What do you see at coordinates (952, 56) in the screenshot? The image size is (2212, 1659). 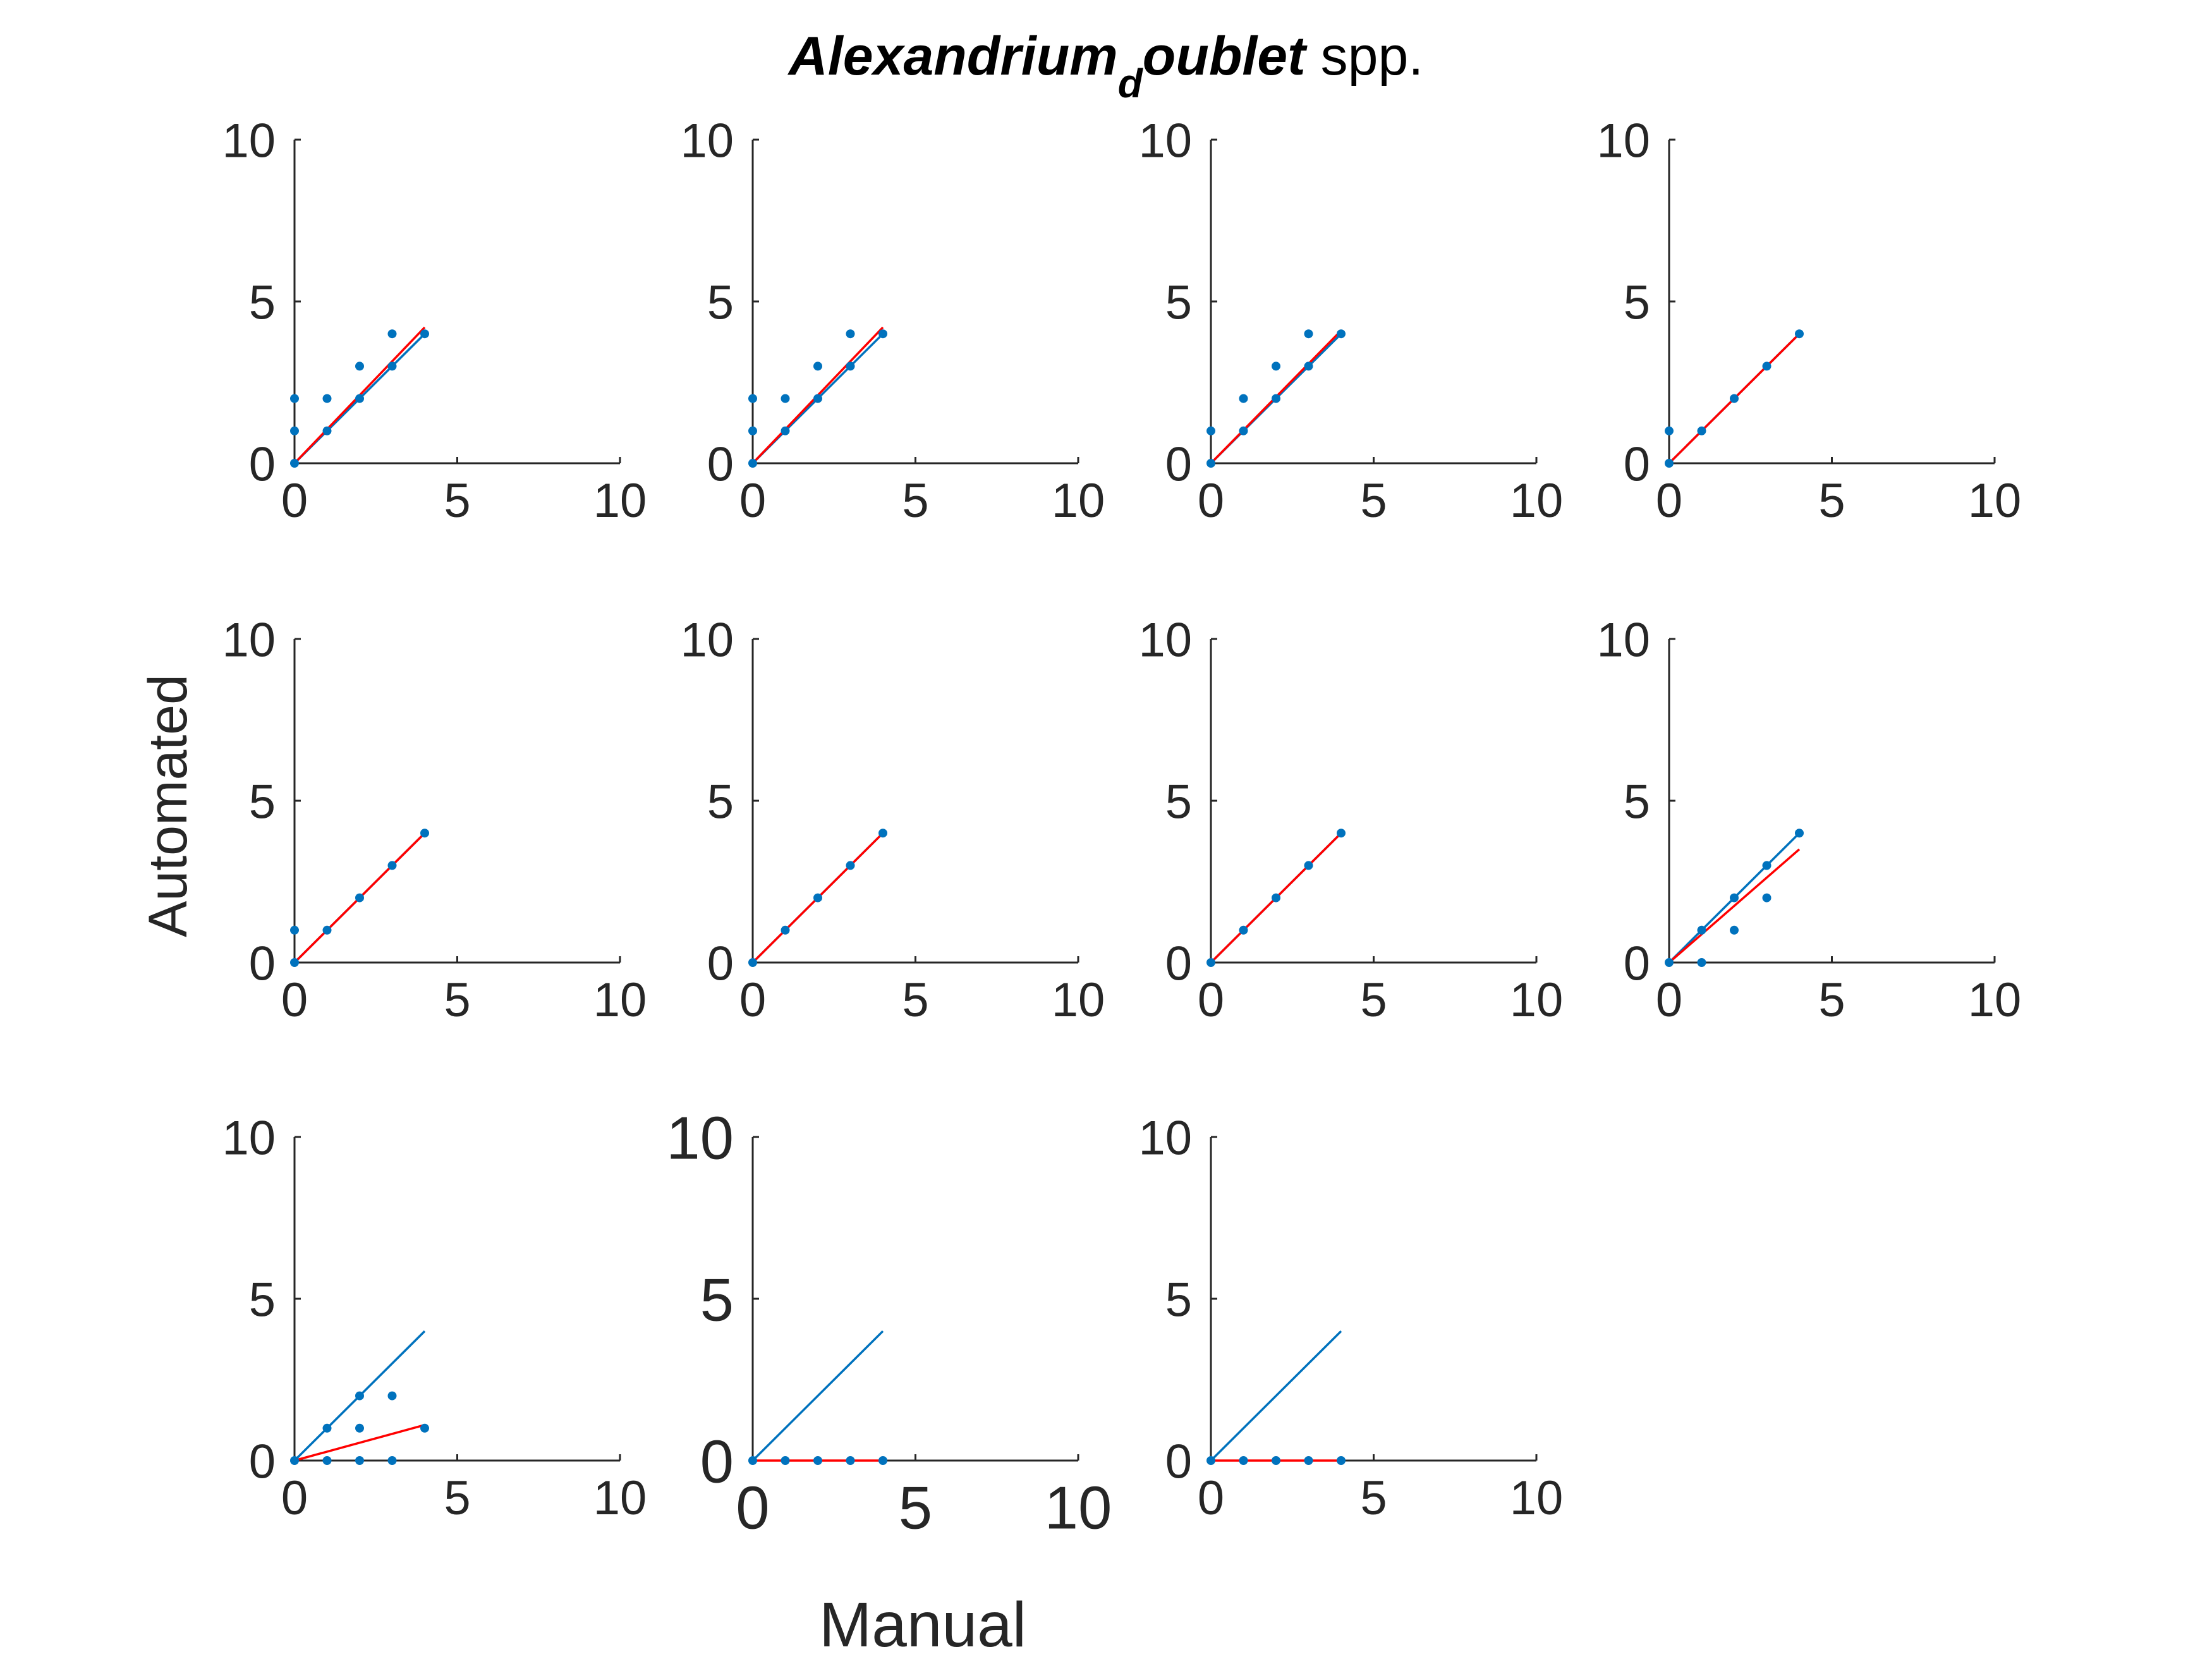 I see `title-genus: Alexandrium` at bounding box center [952, 56].